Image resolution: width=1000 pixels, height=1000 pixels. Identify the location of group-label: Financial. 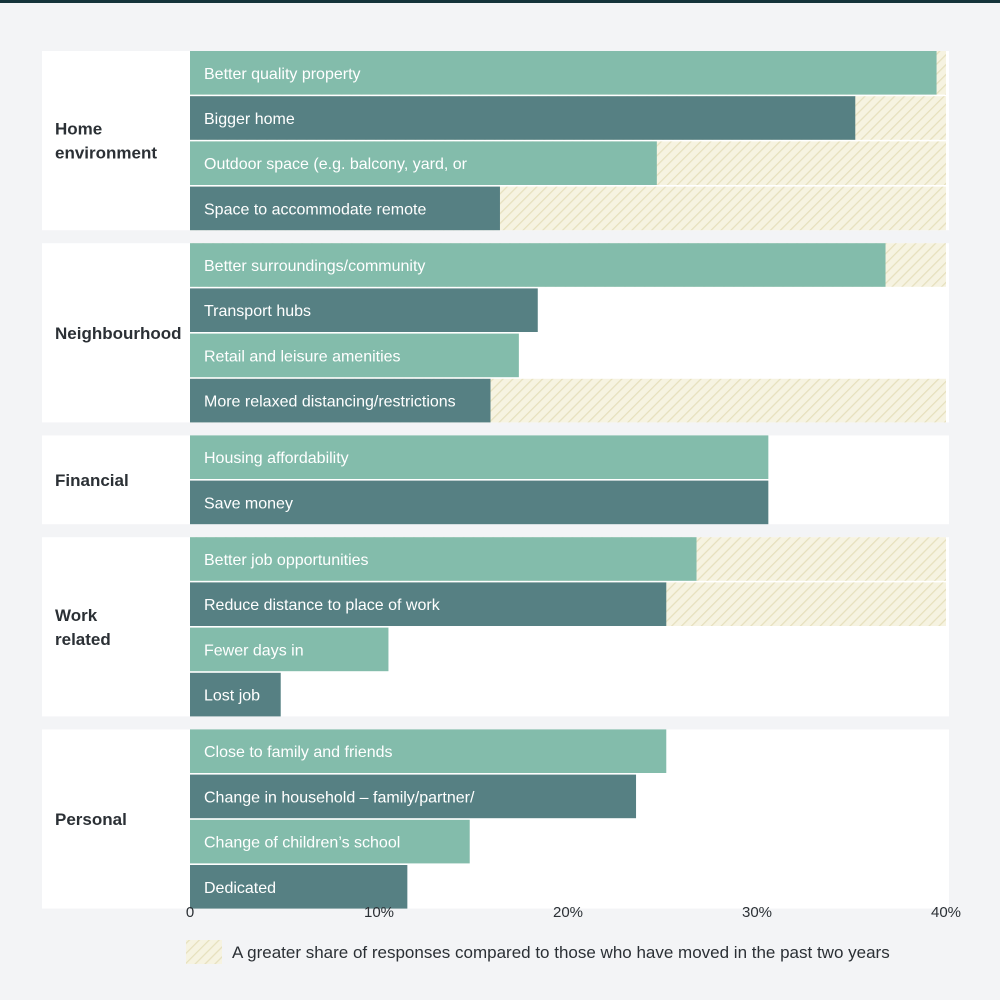
(92, 480).